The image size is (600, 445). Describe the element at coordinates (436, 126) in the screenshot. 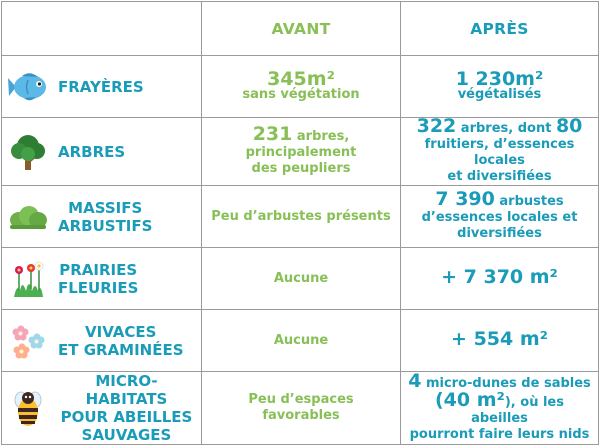

I see `apres-value: 322` at that location.